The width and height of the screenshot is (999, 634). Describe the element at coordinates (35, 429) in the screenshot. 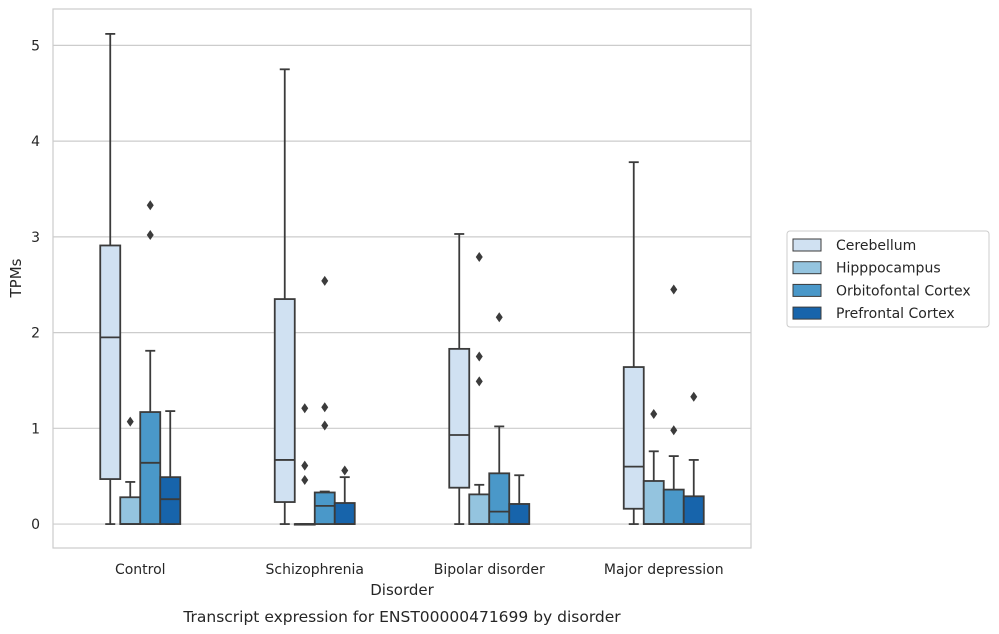

I see `y-tick-label: 1` at that location.